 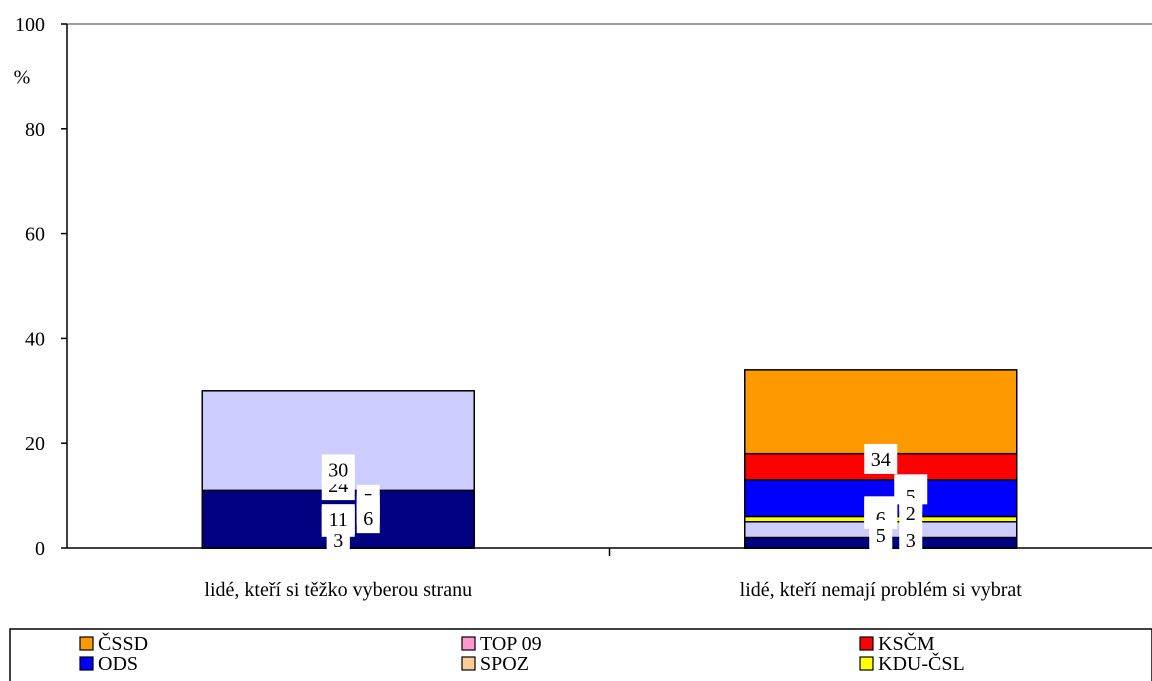 I want to click on x-tick-label: lidé, kteří nemají problém si vybrat, so click(x=881, y=590).